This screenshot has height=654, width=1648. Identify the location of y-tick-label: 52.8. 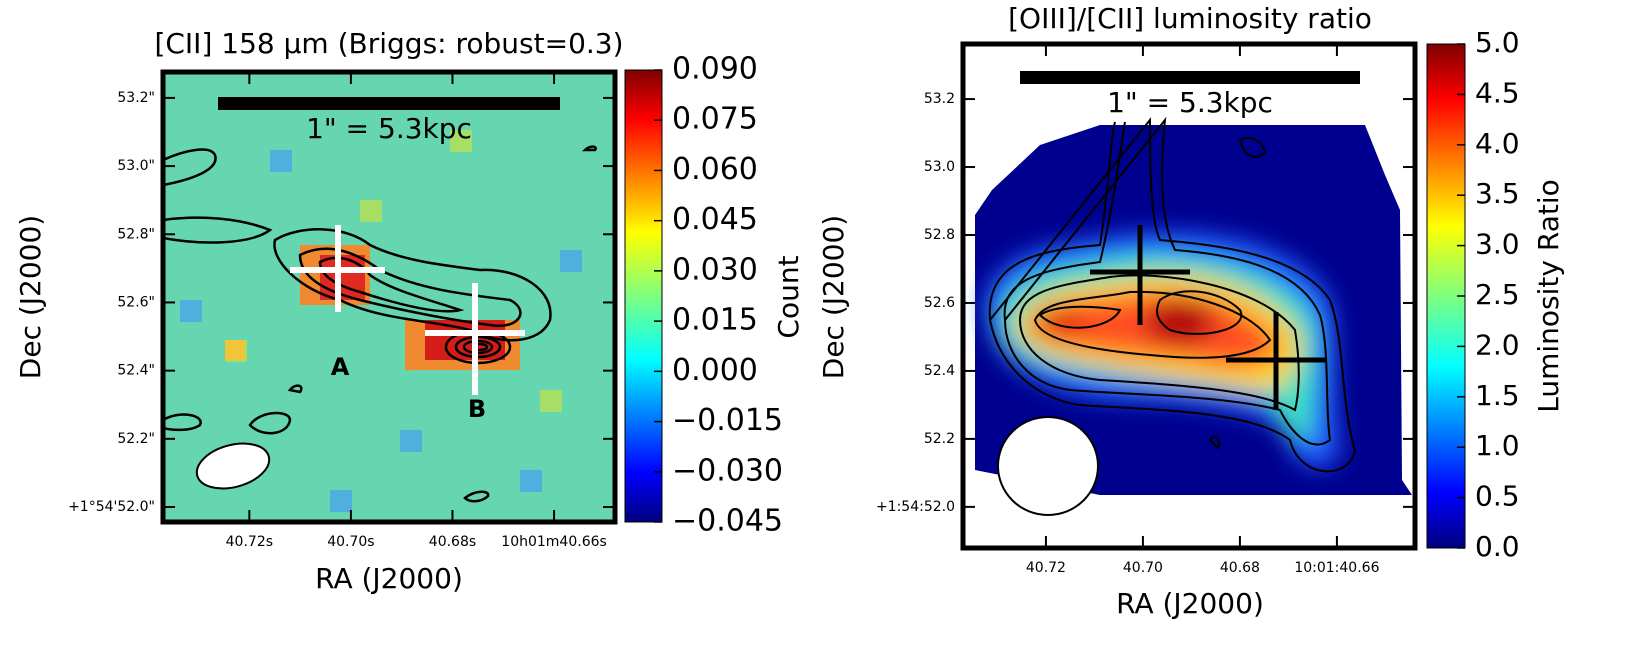
(939, 235).